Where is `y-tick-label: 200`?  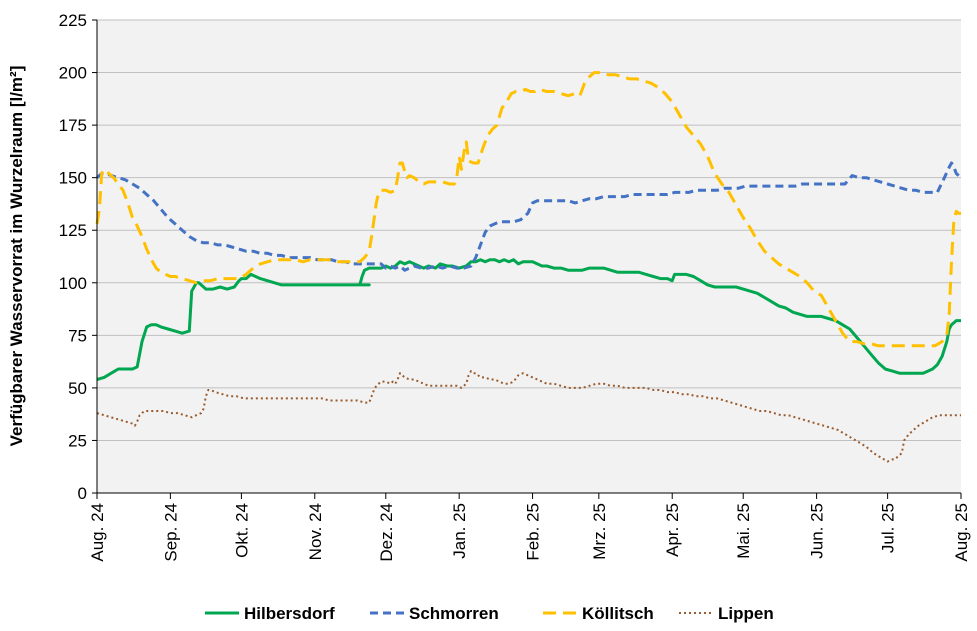 y-tick-label: 200 is located at coordinates (73, 73).